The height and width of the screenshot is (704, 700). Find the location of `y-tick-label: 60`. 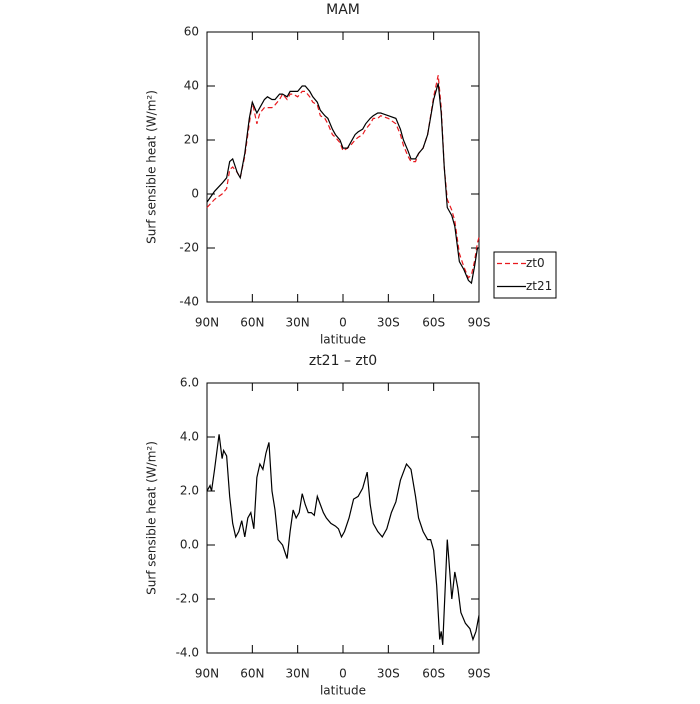

y-tick-label: 60 is located at coordinates (191, 32).